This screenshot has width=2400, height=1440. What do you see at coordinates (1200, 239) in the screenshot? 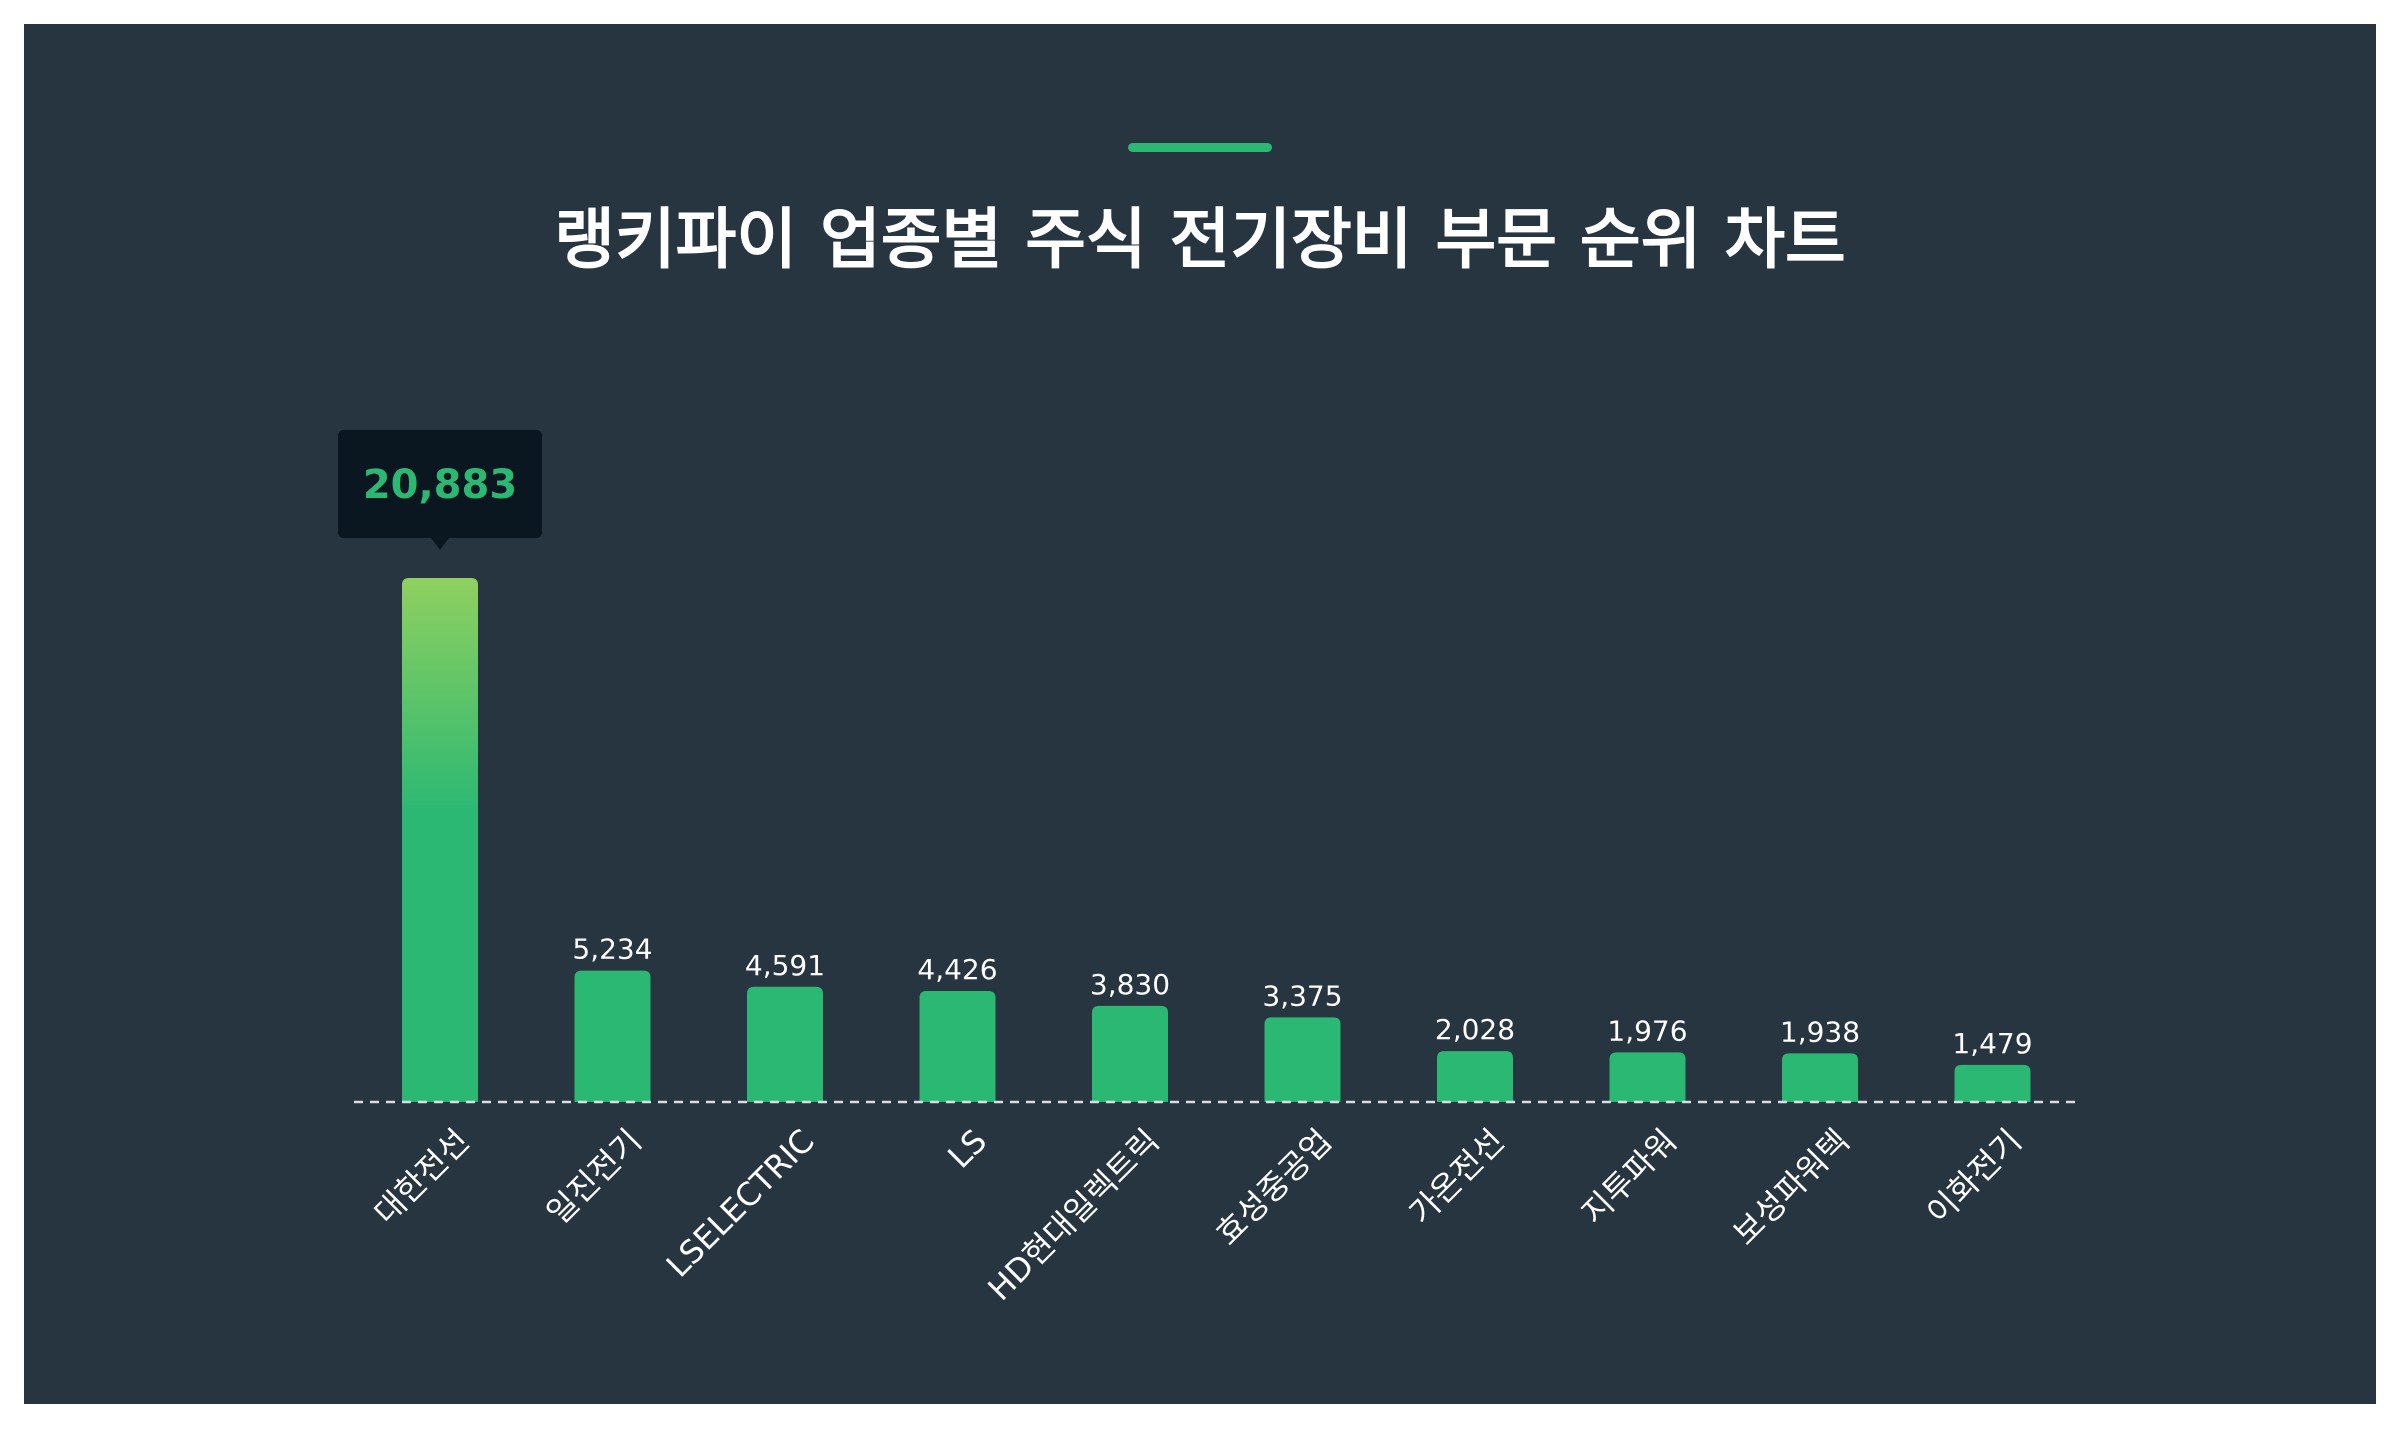
I see `chart-title: 랭키파이 업종별 주식 전기장비 부문 순위 차트` at bounding box center [1200, 239].